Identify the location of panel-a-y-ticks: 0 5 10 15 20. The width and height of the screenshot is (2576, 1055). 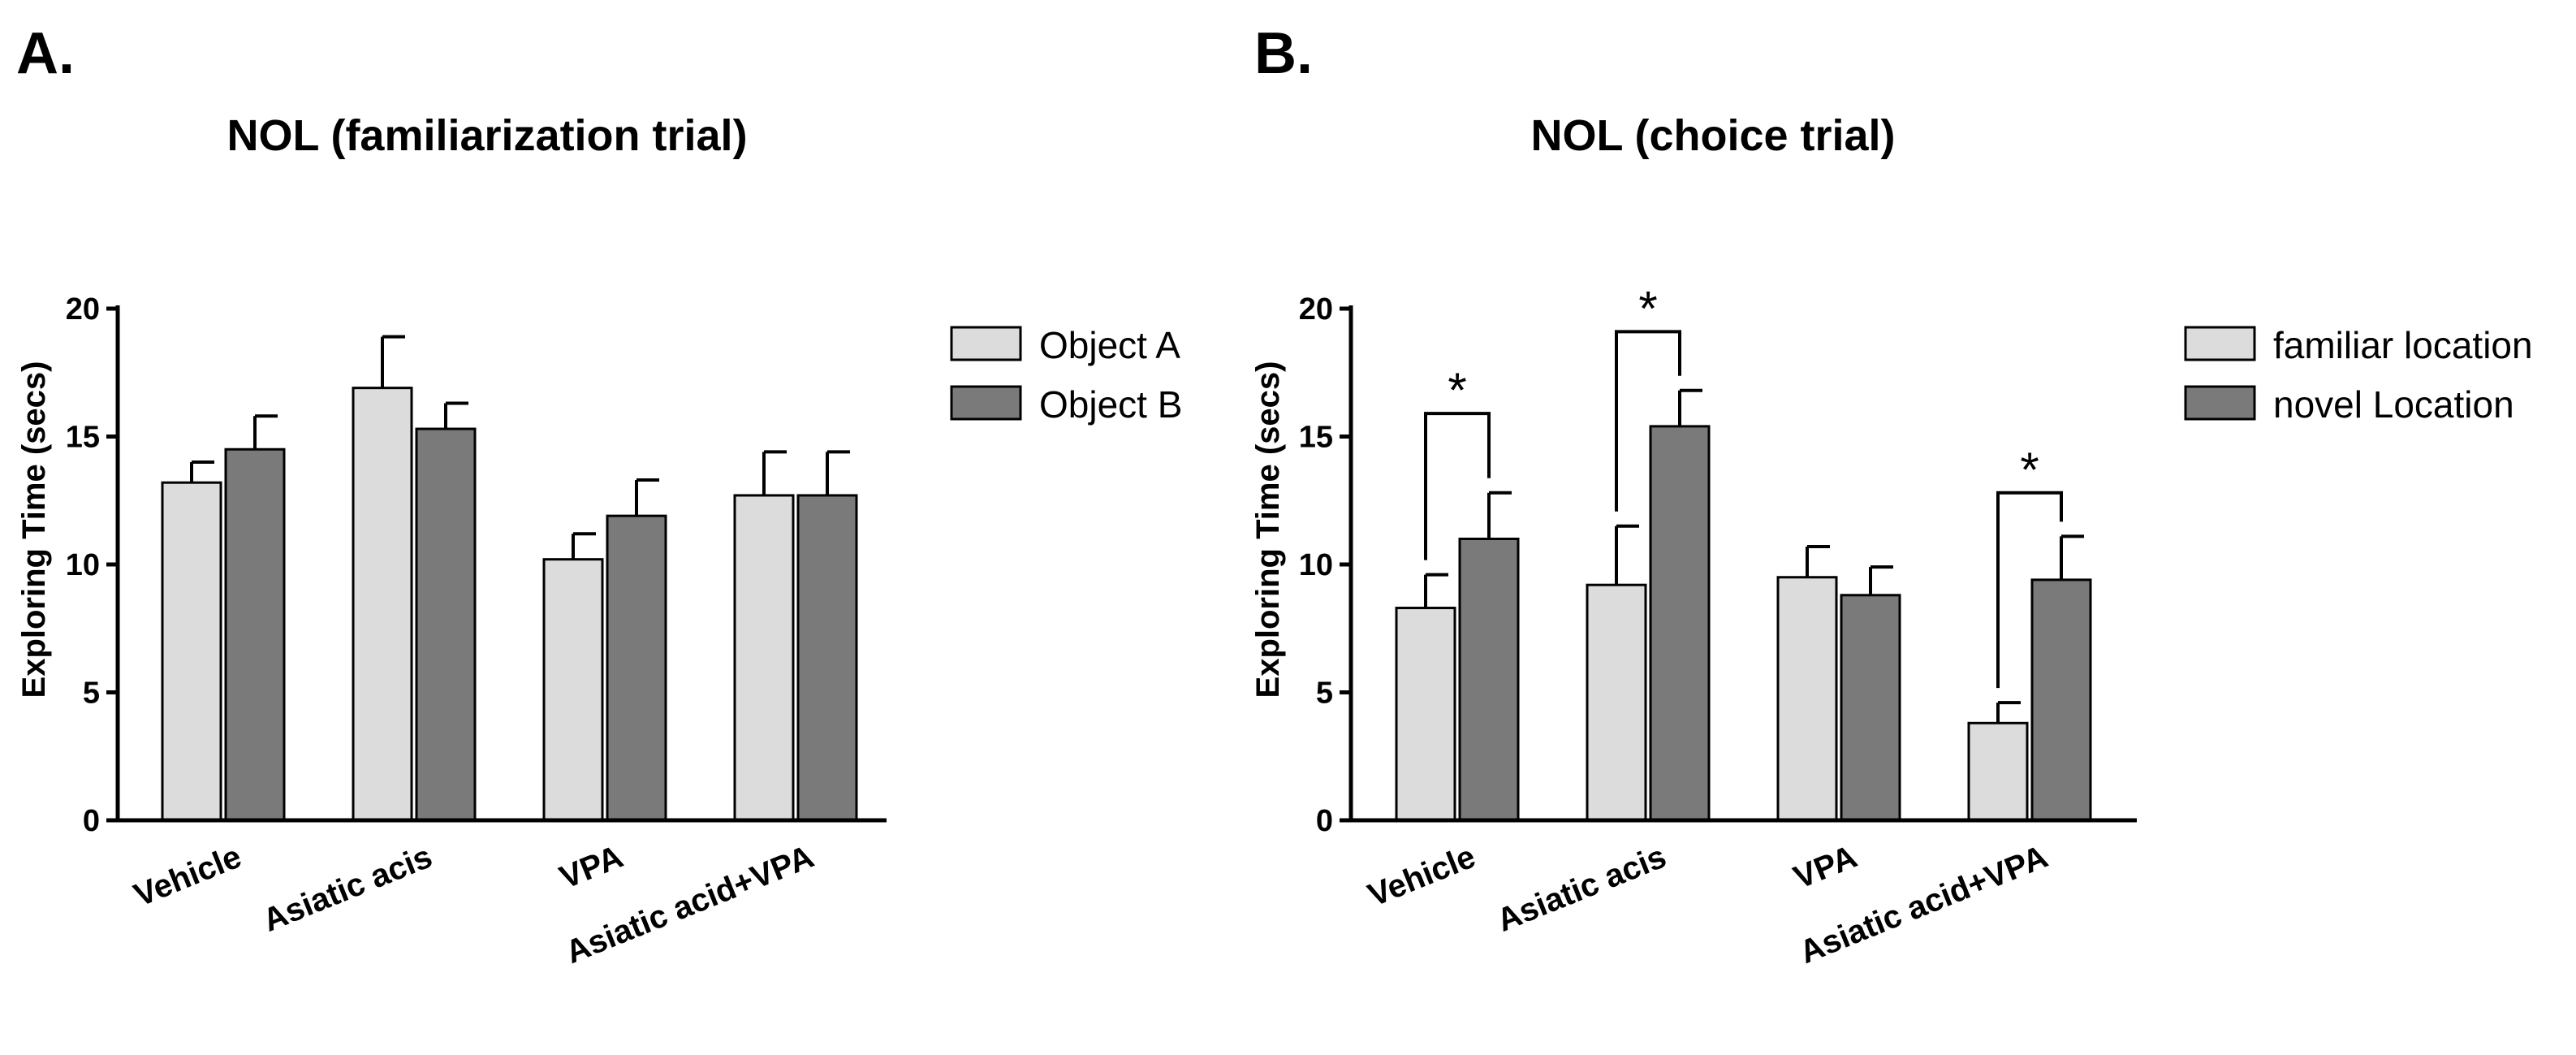
(92, 565).